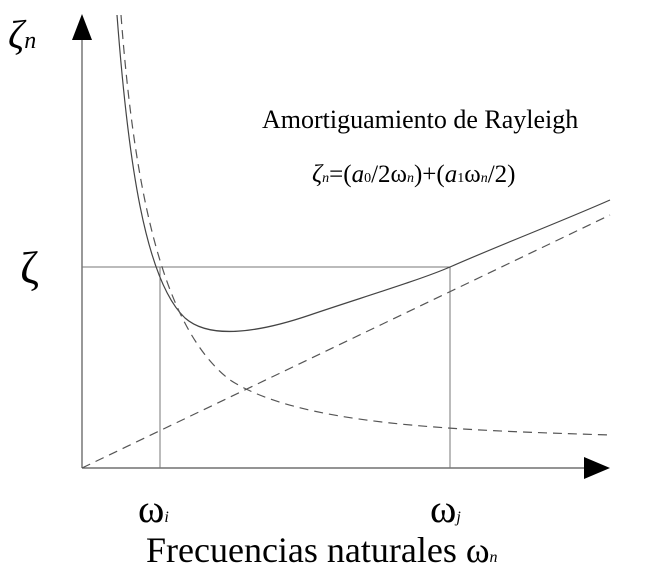 This screenshot has width=671, height=572. I want to click on title: Amortiguamiento de Rayleigh, so click(420, 119).